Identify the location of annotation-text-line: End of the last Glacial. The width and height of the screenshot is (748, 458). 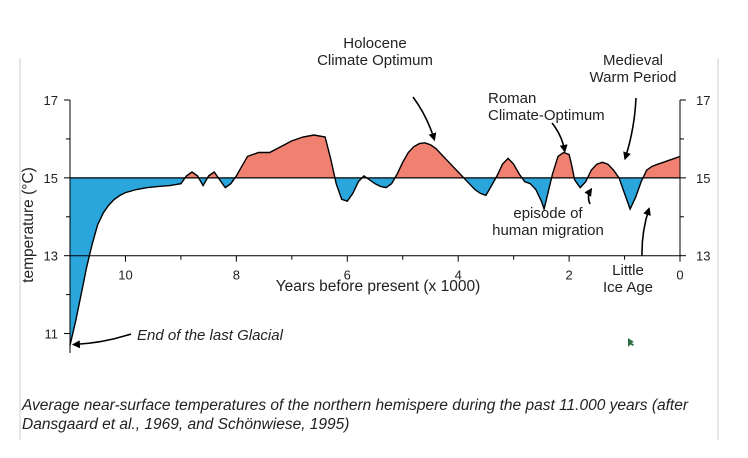
(210, 335).